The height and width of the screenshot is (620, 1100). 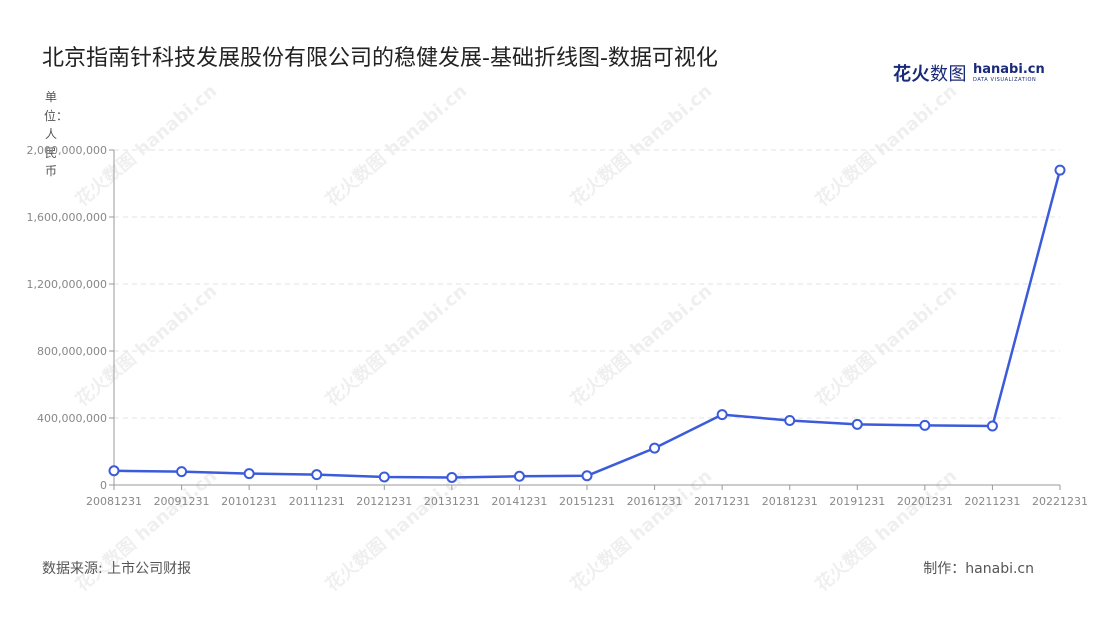 What do you see at coordinates (925, 501) in the screenshot?
I see `x-tick-label: 20201231` at bounding box center [925, 501].